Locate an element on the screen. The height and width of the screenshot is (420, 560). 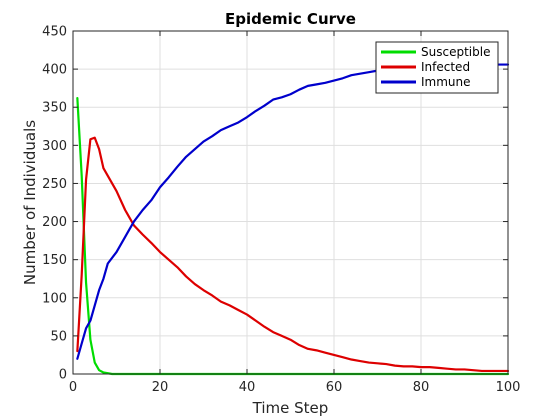
x-tick-label: 100 is located at coordinates (508, 387).